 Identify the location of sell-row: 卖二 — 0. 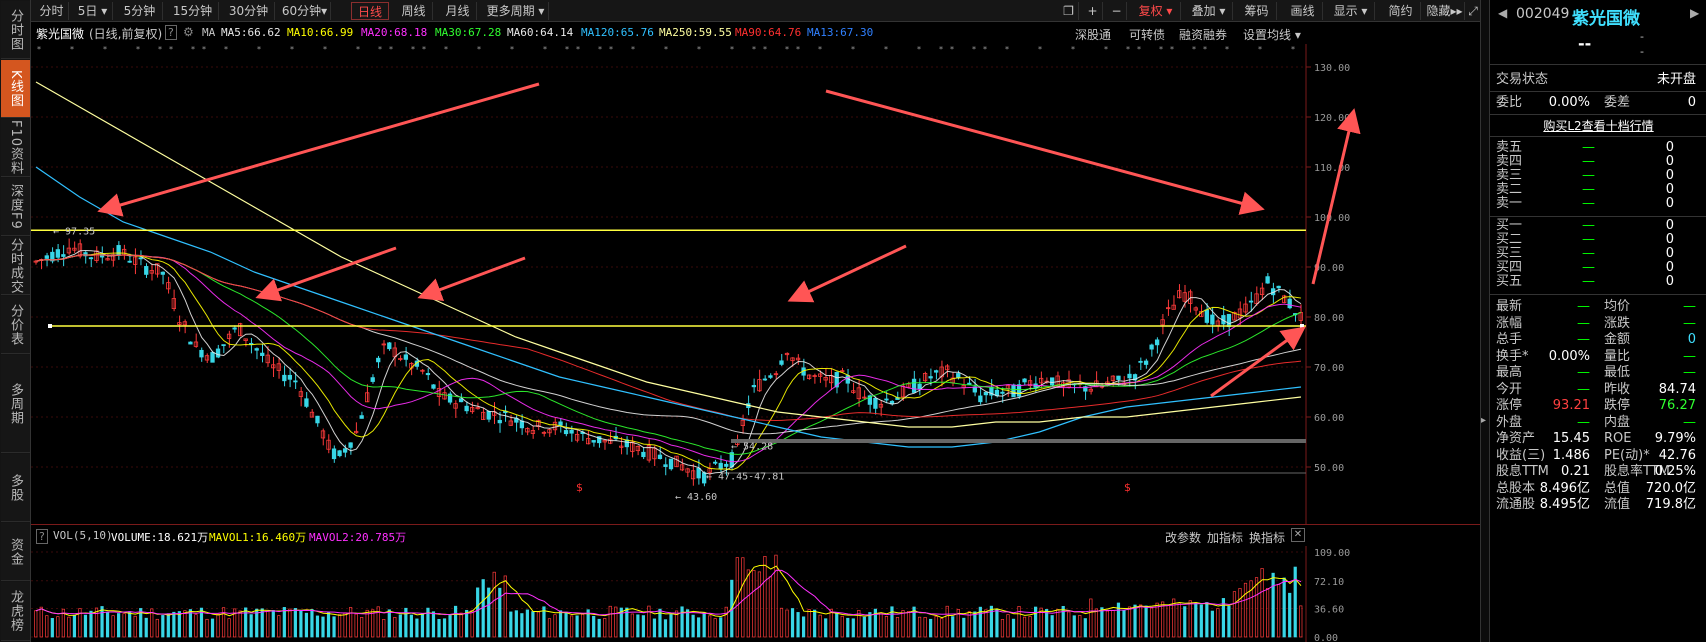
(1598, 190).